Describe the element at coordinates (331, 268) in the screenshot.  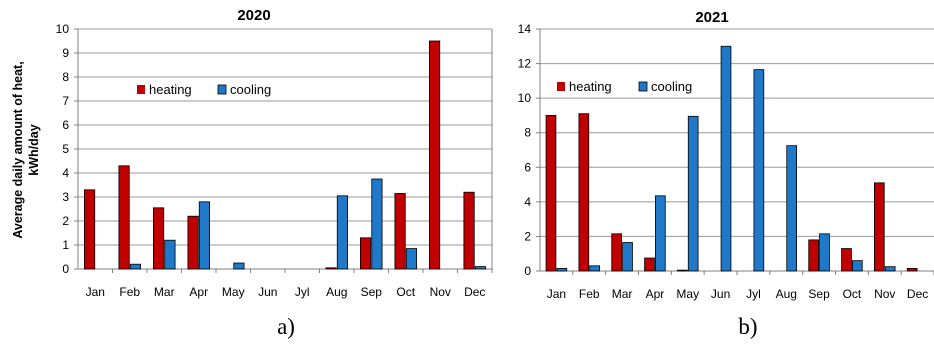
I see `bar-heating-aug` at that location.